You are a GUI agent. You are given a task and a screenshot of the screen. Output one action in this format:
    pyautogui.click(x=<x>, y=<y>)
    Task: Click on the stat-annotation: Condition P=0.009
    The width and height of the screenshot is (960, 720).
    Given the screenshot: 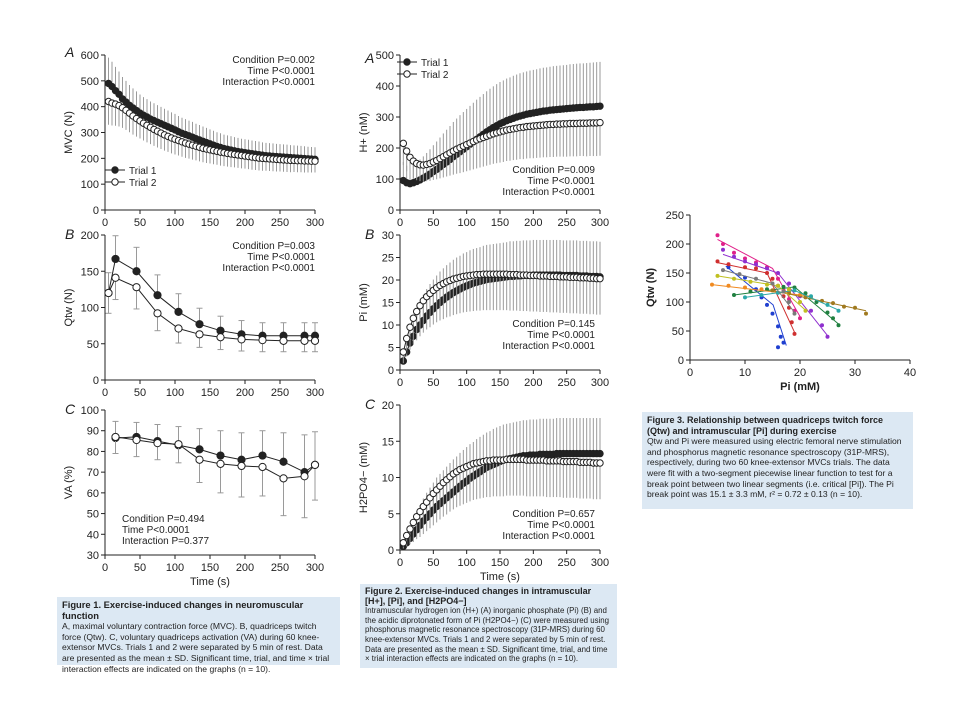 What is the action you would take?
    pyautogui.click(x=553, y=170)
    